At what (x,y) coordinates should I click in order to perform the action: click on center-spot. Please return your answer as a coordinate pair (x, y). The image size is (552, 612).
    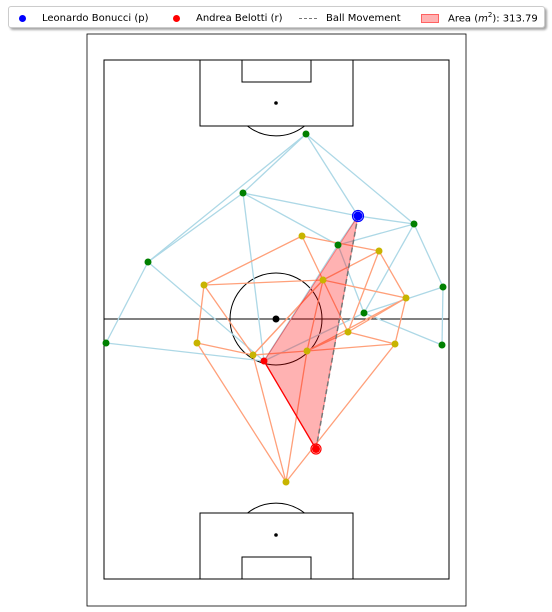
    Looking at the image, I should click on (276, 319).